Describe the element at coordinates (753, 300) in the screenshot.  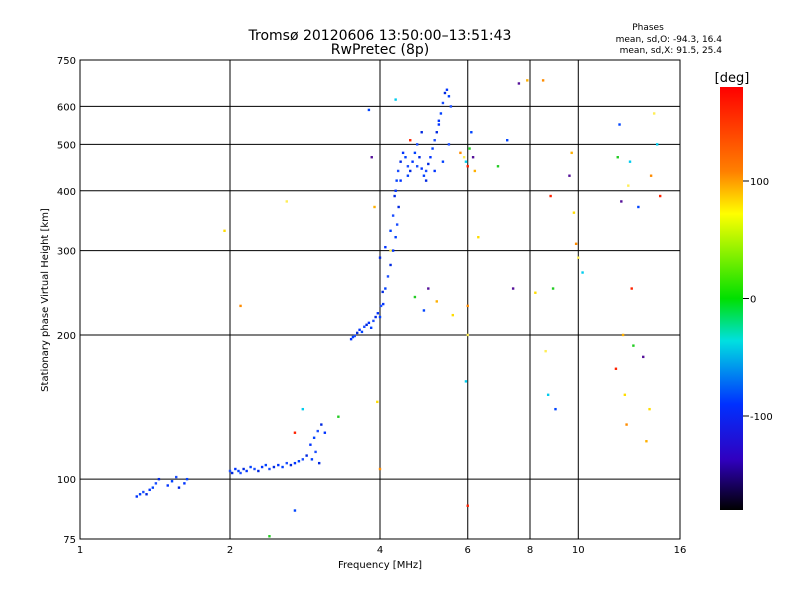
I see `colorbar-tick-label: 0` at that location.